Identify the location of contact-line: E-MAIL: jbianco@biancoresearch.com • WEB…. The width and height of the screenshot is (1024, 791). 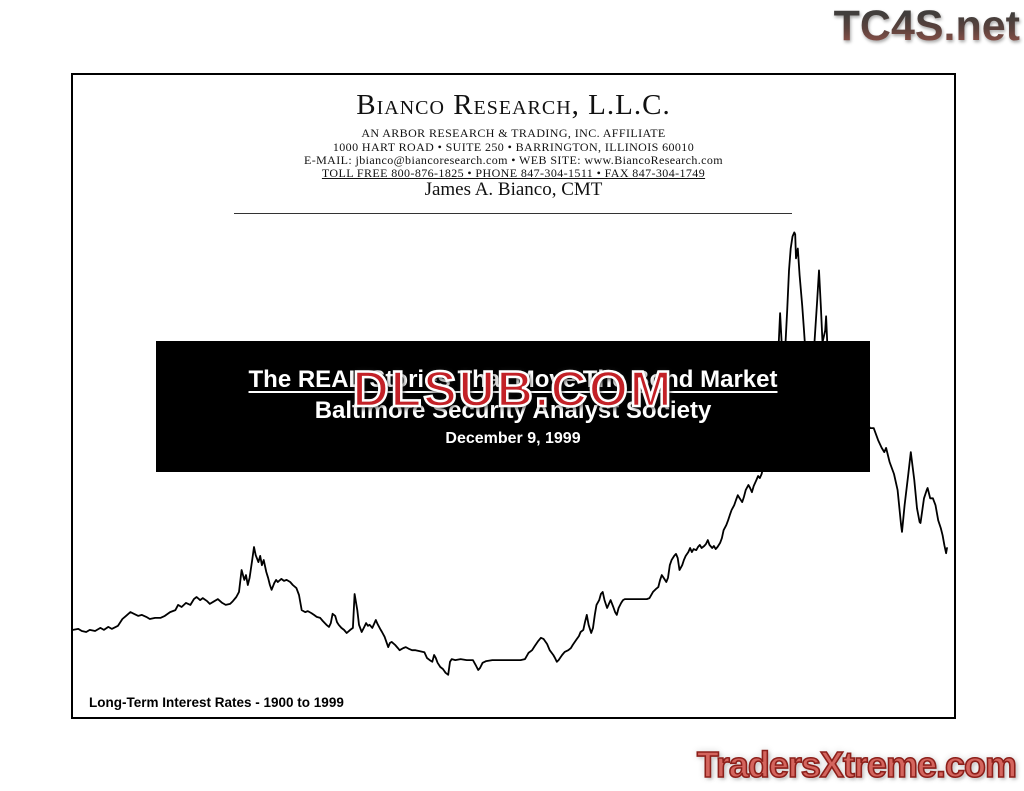
(513, 160).